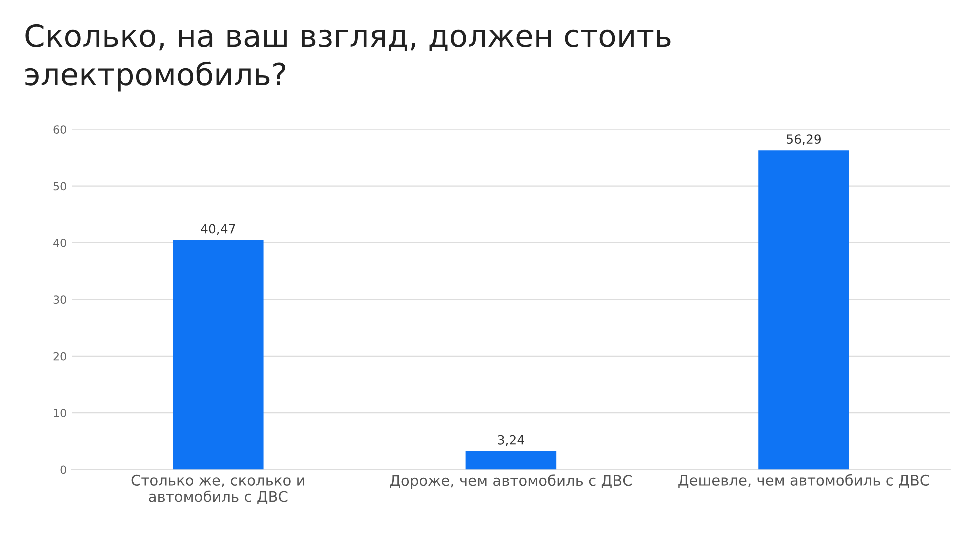 Image resolution: width=960 pixels, height=540 pixels. What do you see at coordinates (63, 470) in the screenshot?
I see `y-tick-label: 0` at bounding box center [63, 470].